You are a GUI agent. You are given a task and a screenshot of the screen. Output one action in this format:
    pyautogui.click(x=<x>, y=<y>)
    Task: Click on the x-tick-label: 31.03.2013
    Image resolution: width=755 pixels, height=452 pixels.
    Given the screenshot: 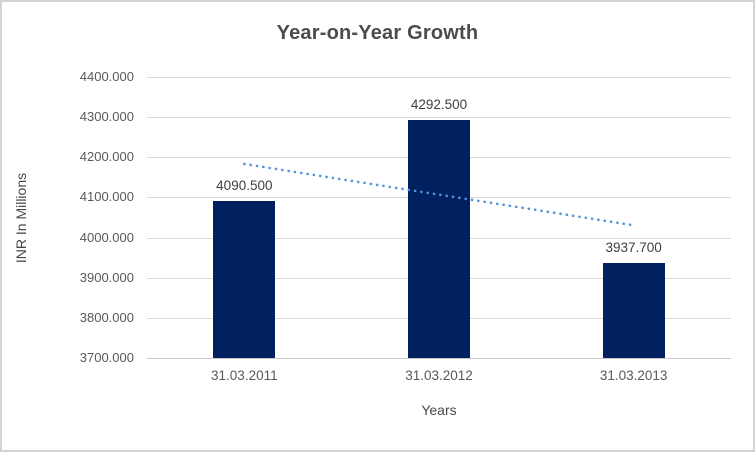 What is the action you would take?
    pyautogui.click(x=633, y=375)
    